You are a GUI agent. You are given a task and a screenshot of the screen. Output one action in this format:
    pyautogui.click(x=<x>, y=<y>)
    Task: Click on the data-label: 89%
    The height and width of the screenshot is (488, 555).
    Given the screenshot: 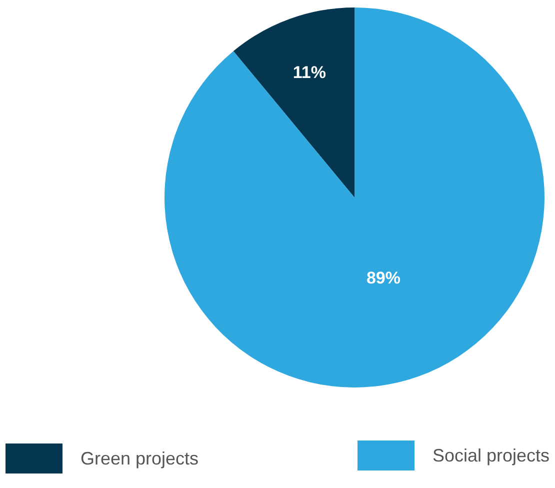 What is the action you would take?
    pyautogui.click(x=383, y=278)
    